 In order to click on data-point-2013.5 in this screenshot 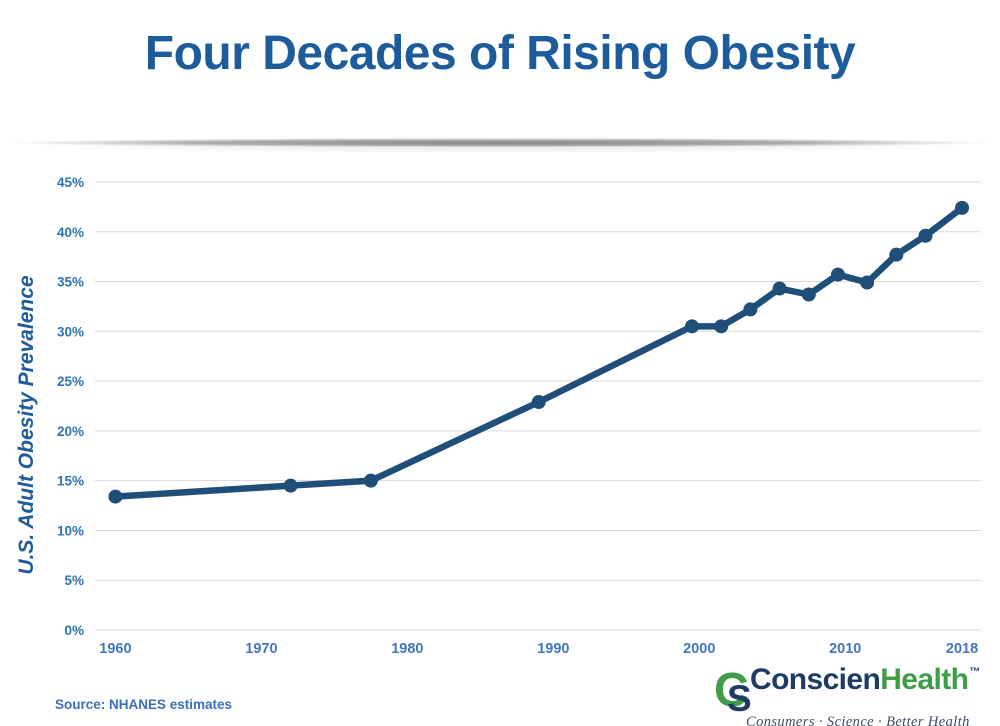, I will do `click(896, 254)`.